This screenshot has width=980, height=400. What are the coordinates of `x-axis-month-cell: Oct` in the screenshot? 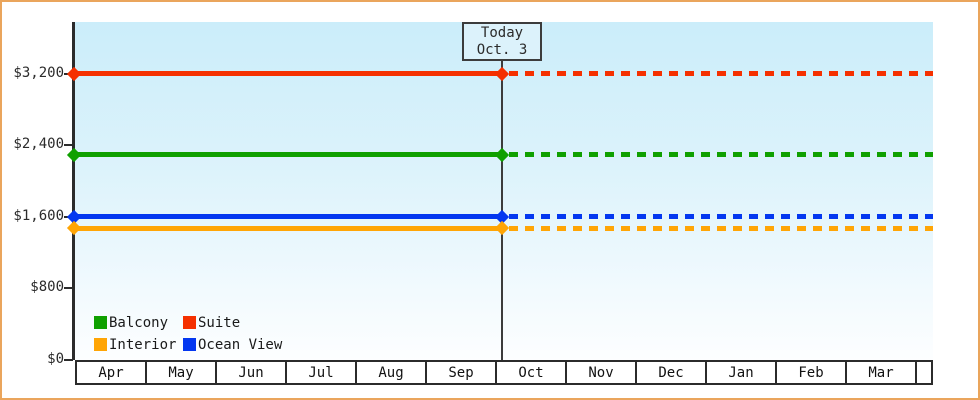 It's located at (532, 372).